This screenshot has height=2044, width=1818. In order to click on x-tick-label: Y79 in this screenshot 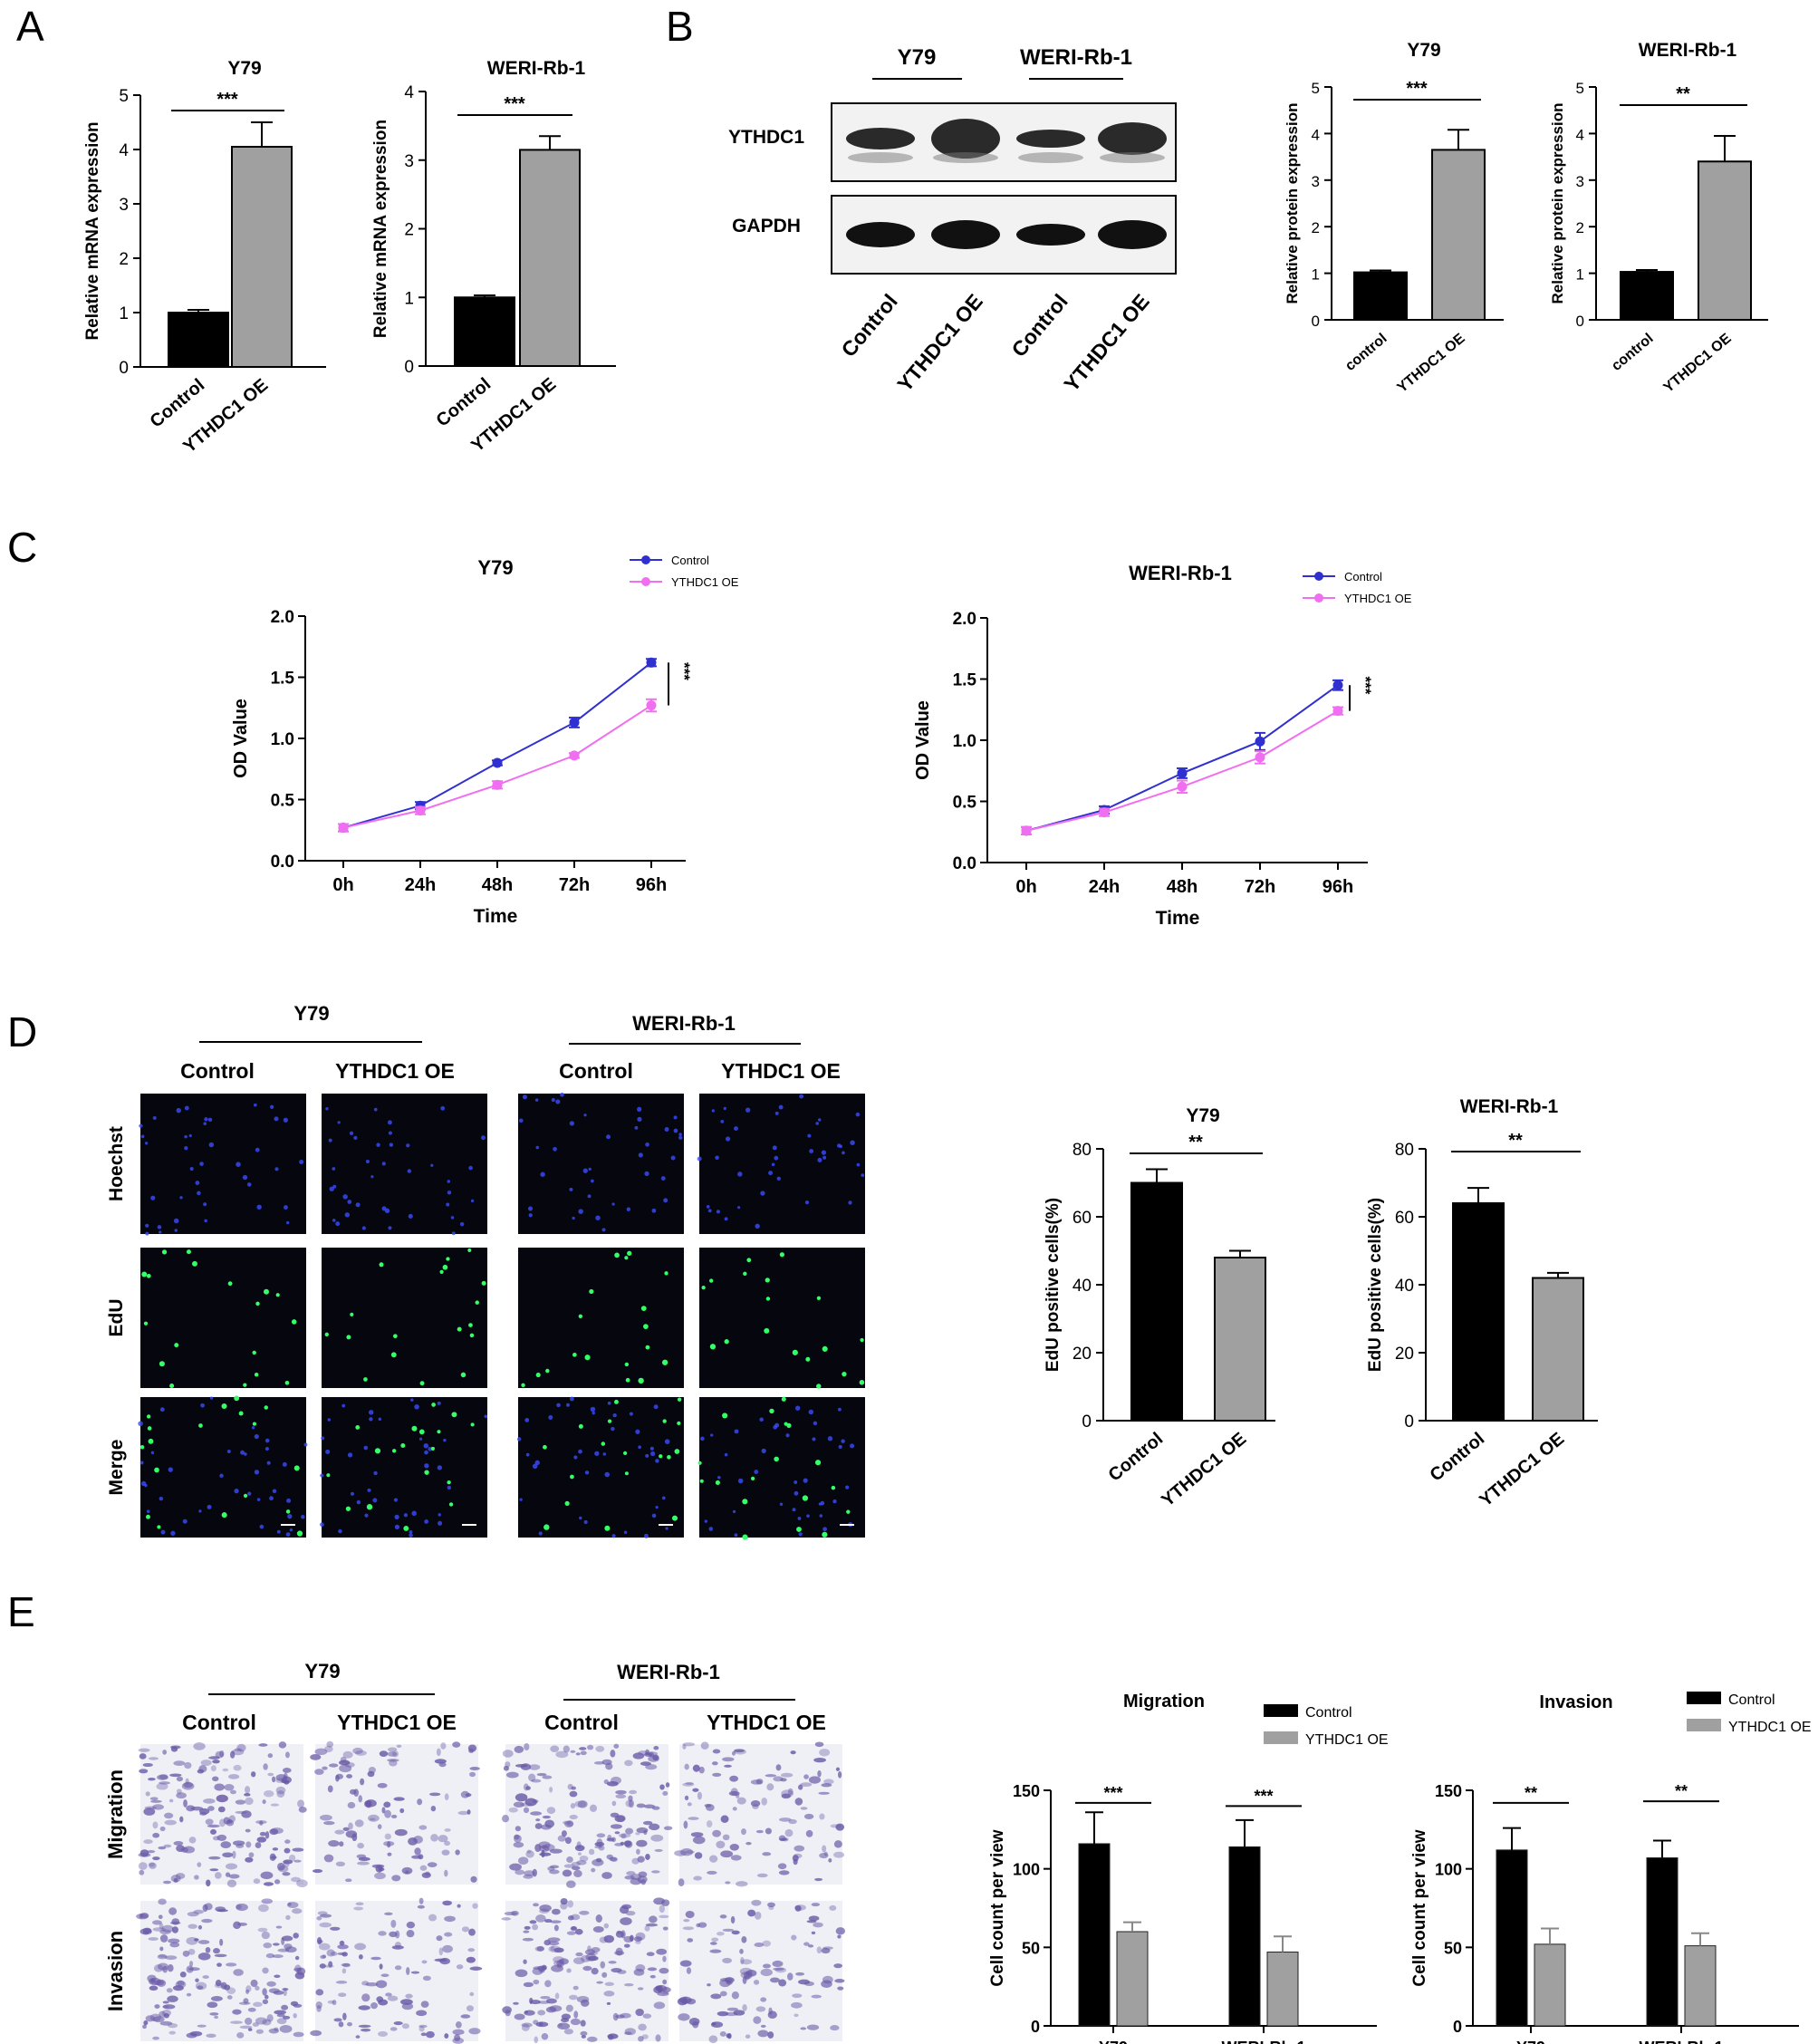, I will do `click(1113, 2041)`.